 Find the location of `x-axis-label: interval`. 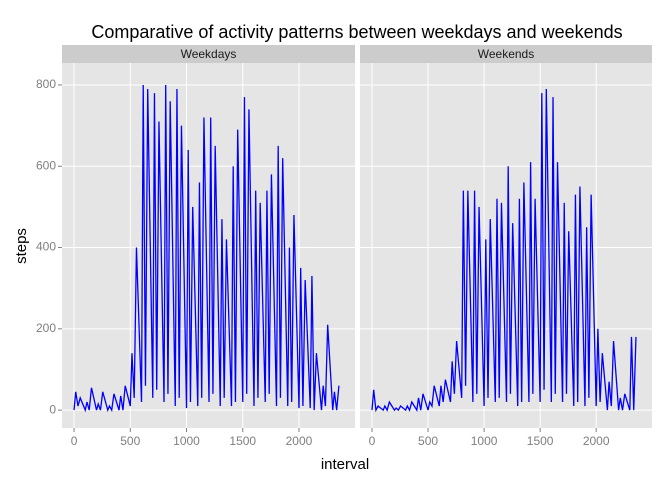

x-axis-label: interval is located at coordinates (345, 464).